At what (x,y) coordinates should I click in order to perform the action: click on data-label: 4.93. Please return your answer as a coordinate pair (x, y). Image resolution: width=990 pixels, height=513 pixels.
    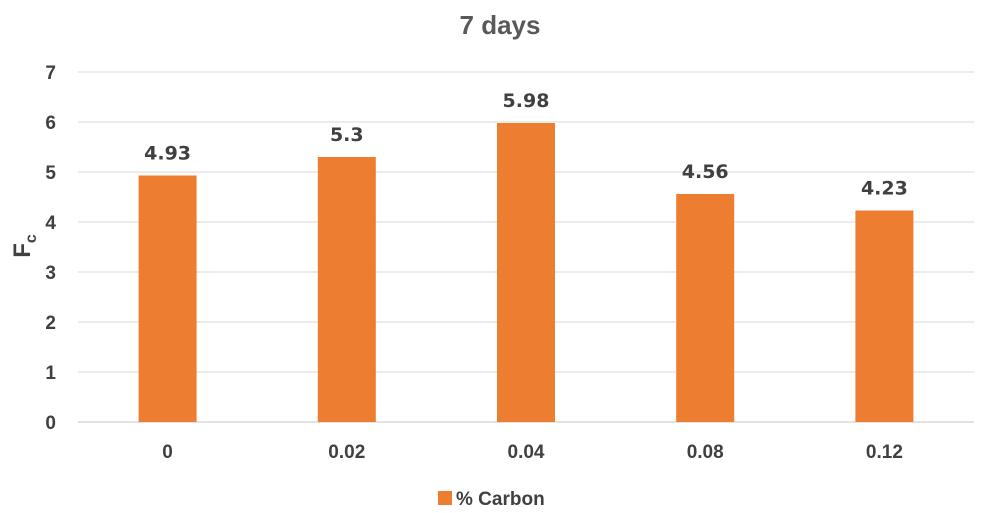
    Looking at the image, I should click on (167, 154).